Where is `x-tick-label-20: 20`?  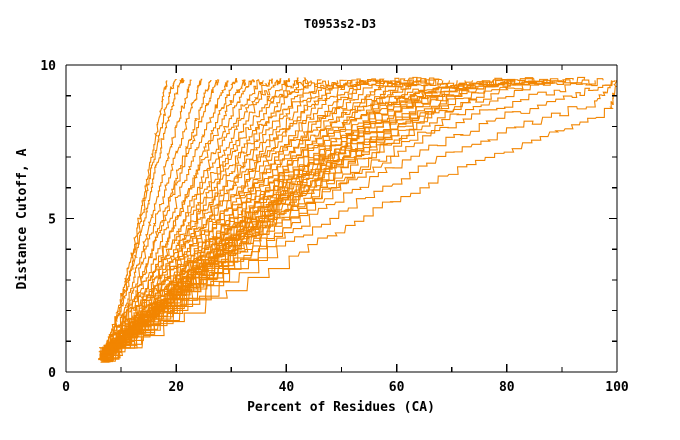 x-tick-label-20: 20 is located at coordinates (176, 387).